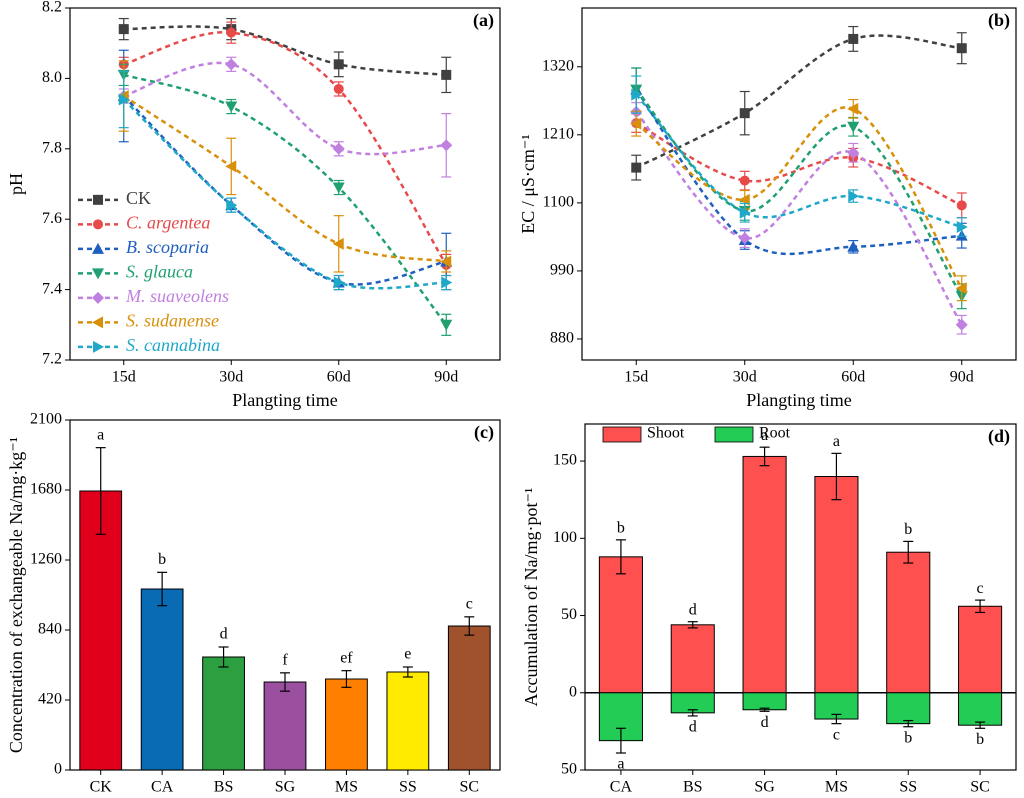  Describe the element at coordinates (285, 660) in the screenshot. I see `significance-letter: f` at that location.